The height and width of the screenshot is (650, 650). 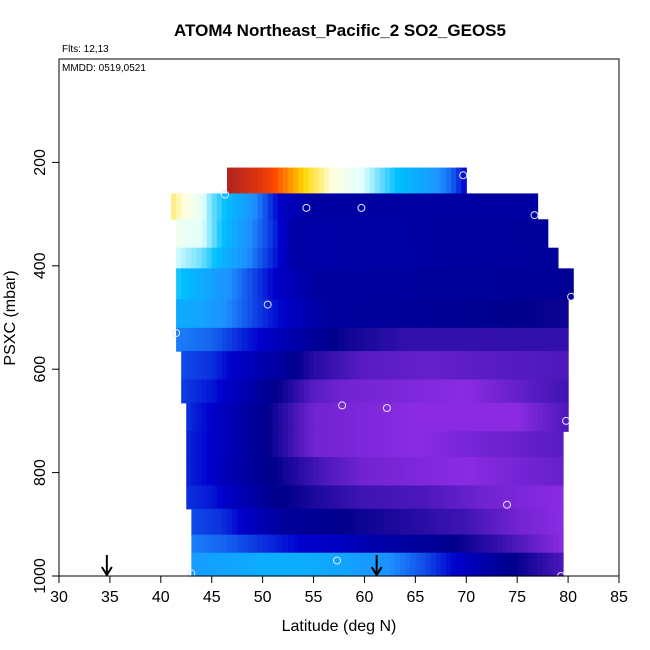 I want to click on x-tick-label: 35, so click(x=110, y=597).